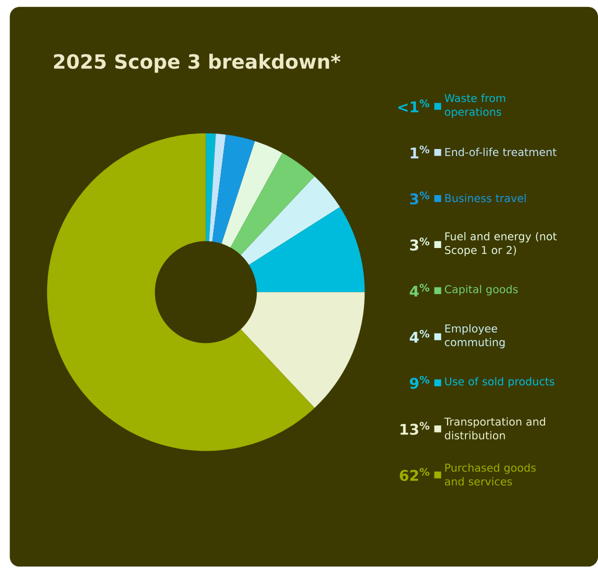  I want to click on data-label: 13$^{%}$, so click(415, 429).